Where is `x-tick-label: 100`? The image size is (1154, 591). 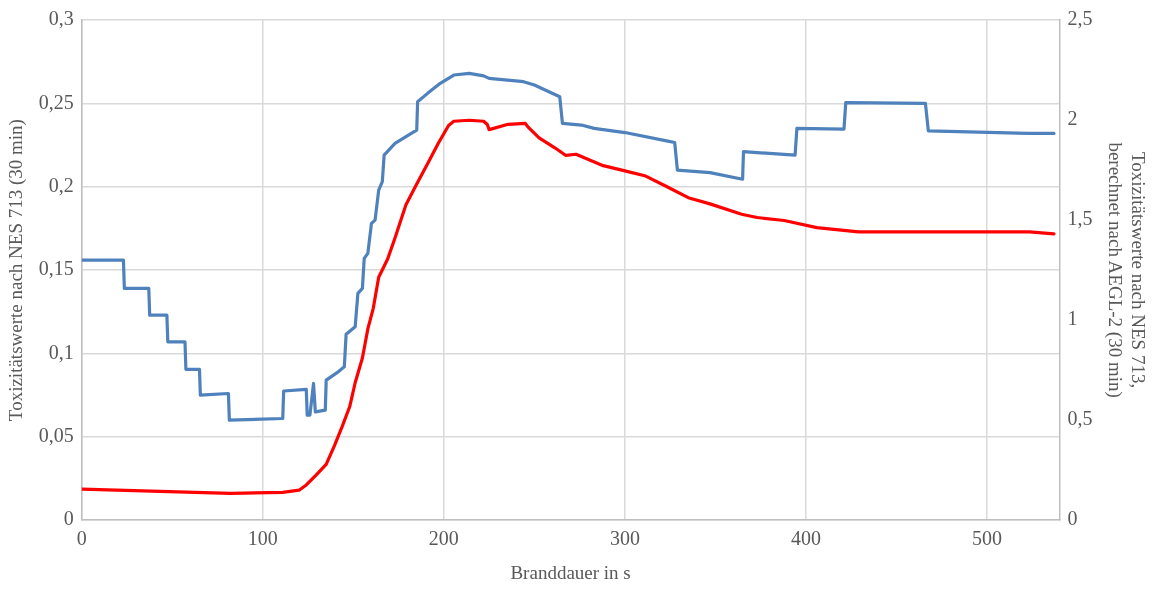 x-tick-label: 100 is located at coordinates (262, 538).